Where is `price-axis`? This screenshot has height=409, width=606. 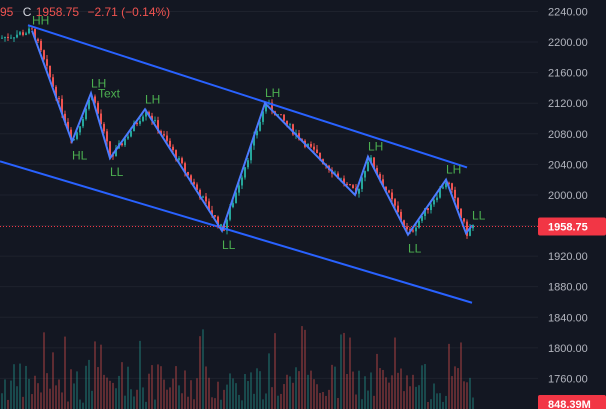
price-axis is located at coordinates (572, 204).